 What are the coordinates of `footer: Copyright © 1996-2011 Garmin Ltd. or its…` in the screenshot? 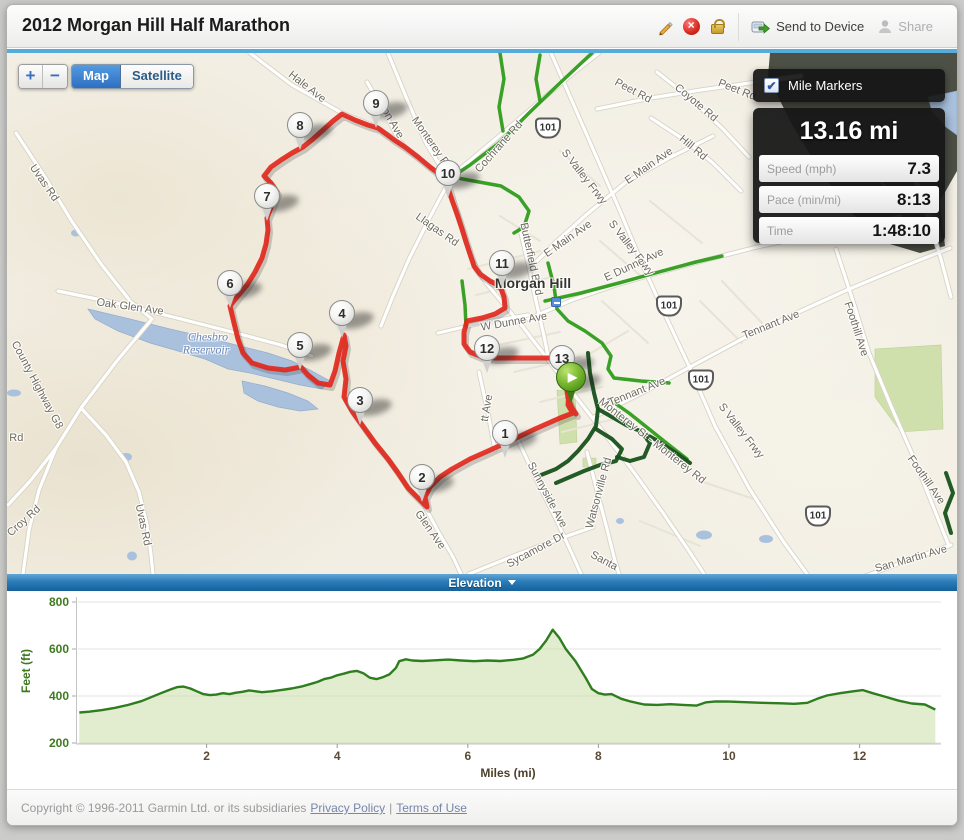 It's located at (482, 807).